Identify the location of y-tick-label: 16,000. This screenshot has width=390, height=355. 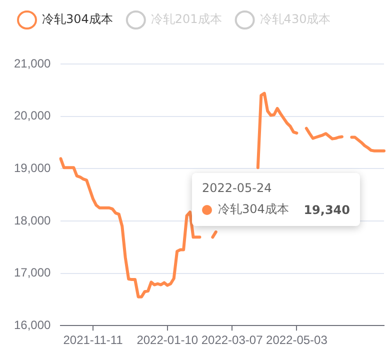
(33, 325).